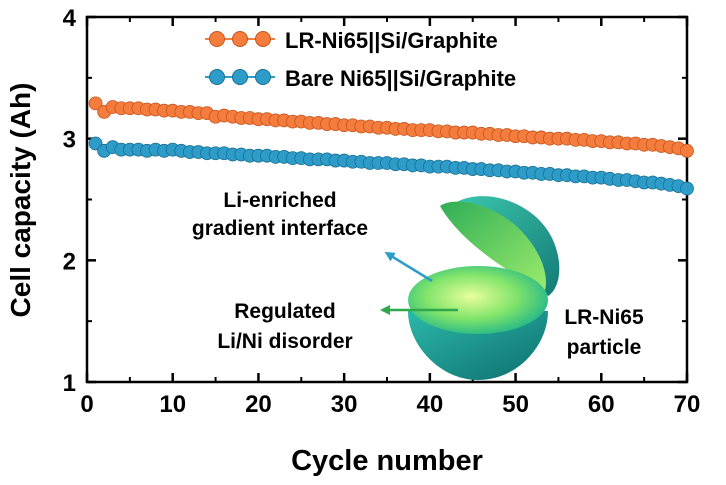 Image resolution: width=726 pixels, height=485 pixels. I want to click on particle-core, so click(478, 300).